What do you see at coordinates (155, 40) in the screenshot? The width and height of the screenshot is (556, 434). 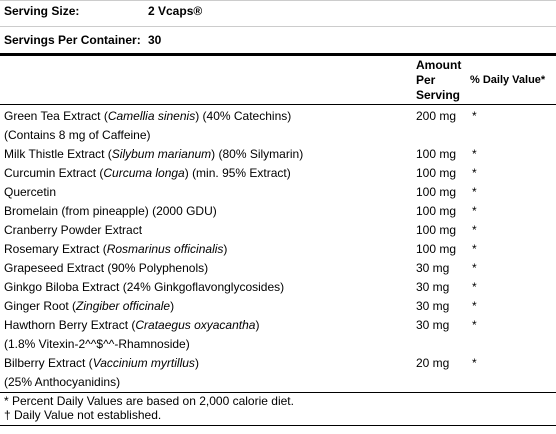 I see `servings-value: 30` at bounding box center [155, 40].